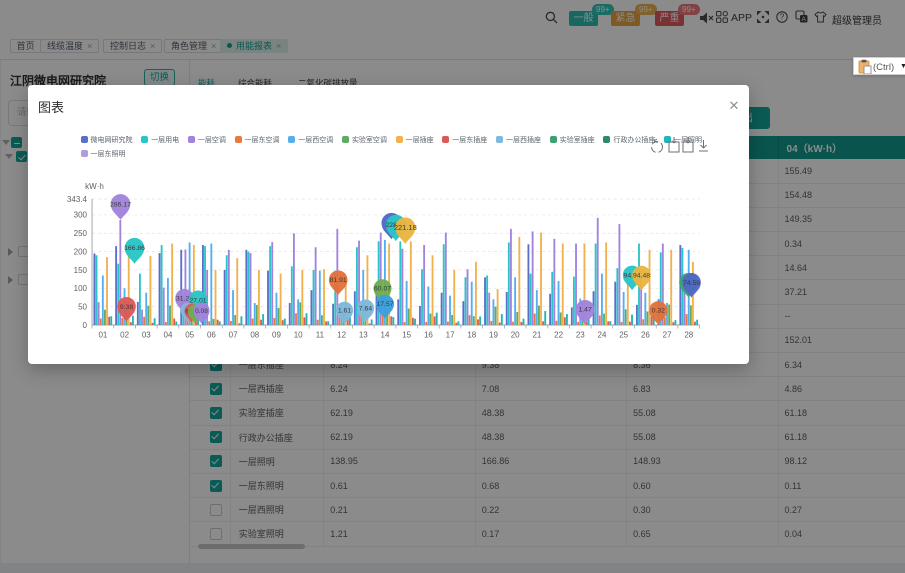 This screenshot has width=905, height=573. I want to click on svg-text: 27.01, so click(197, 300).